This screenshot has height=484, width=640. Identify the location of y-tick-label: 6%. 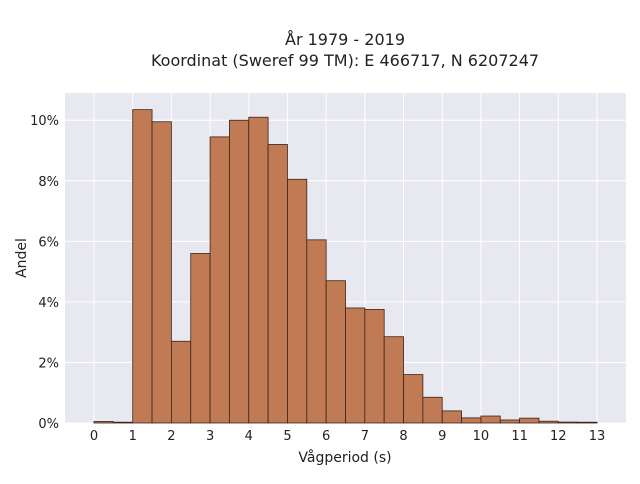
(48, 242).